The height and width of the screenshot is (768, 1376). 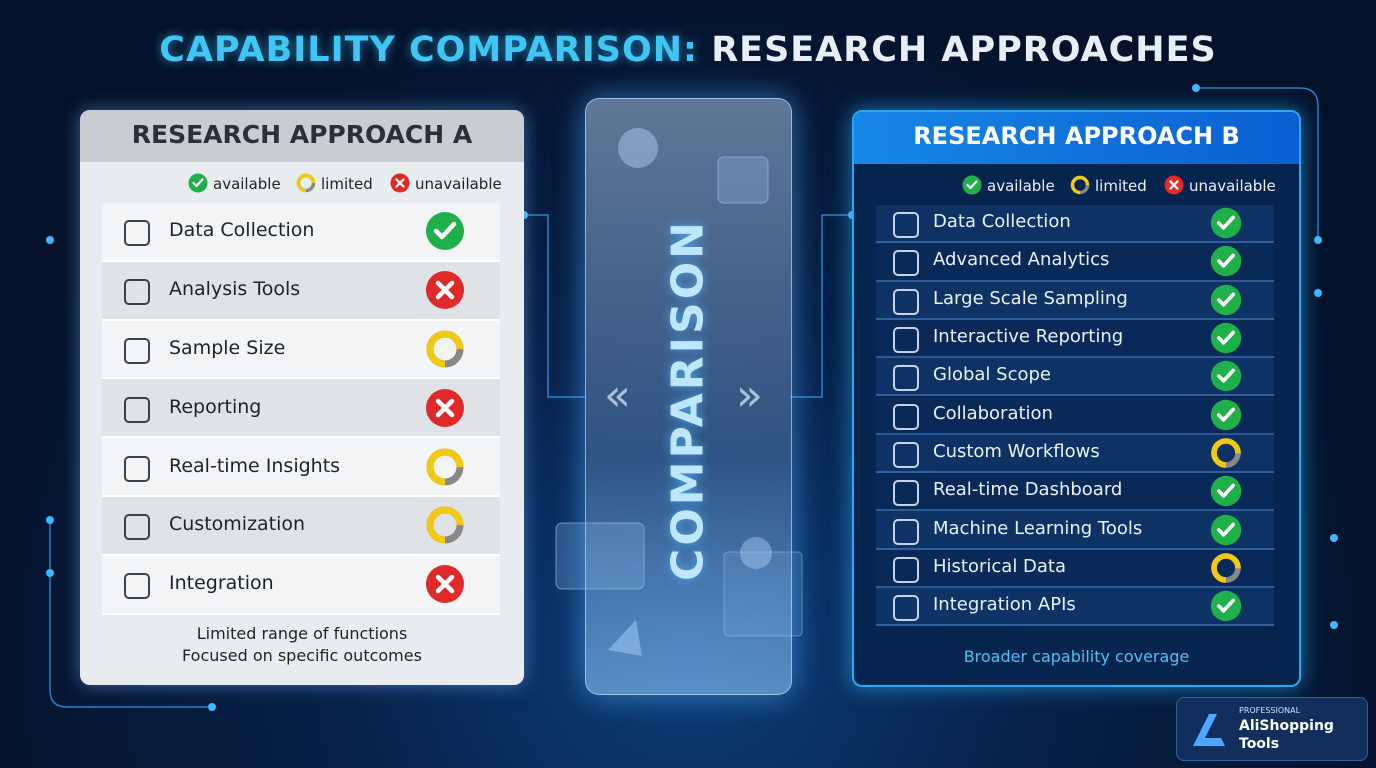 I want to click on center-panel, so click(x=688, y=396).